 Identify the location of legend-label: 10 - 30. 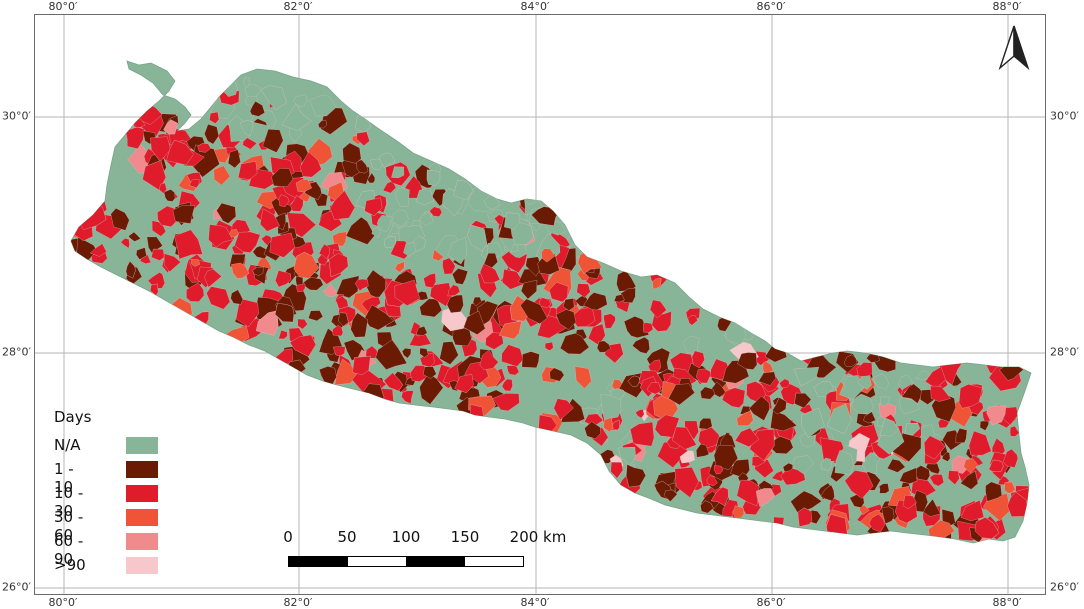
(69, 502).